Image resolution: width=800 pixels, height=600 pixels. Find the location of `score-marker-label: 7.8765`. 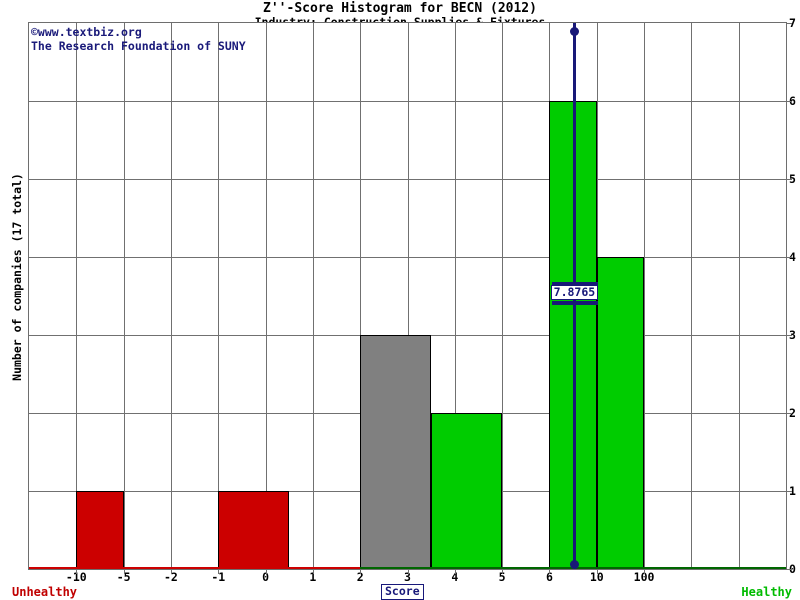

score-marker-label: 7.8765 is located at coordinates (574, 293).